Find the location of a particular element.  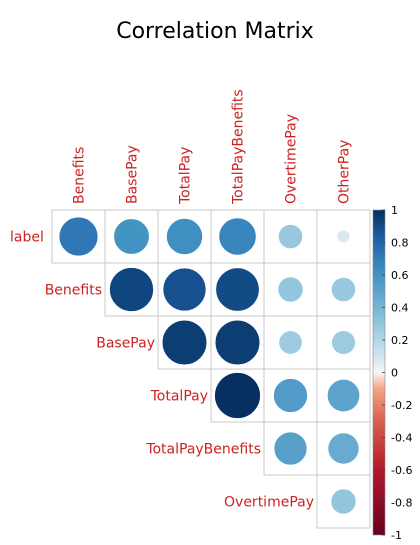

colorbar-tick-label: 0.8 is located at coordinates (400, 243).